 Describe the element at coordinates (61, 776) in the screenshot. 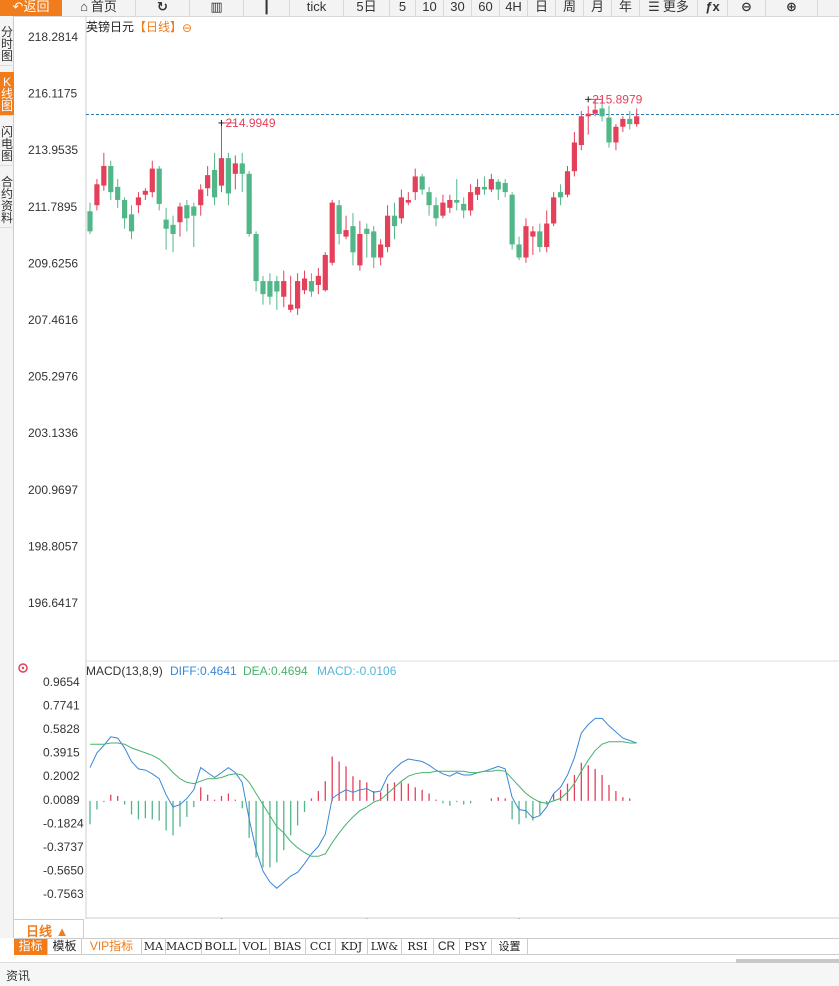

I see `macd-y-tick-label: 0.2002` at that location.